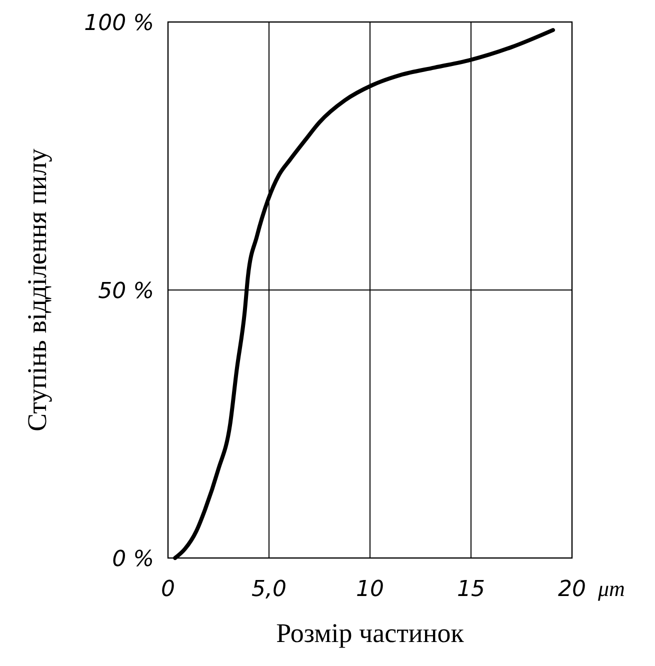 This screenshot has height=666, width=655. I want to click on x-tick-label: 15, so click(471, 589).